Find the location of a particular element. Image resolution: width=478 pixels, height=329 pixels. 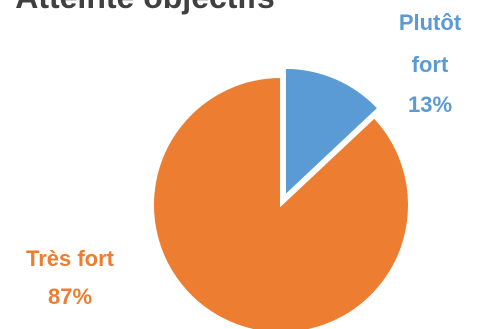

chart-title: Atteinte objectifs is located at coordinates (145, 7).